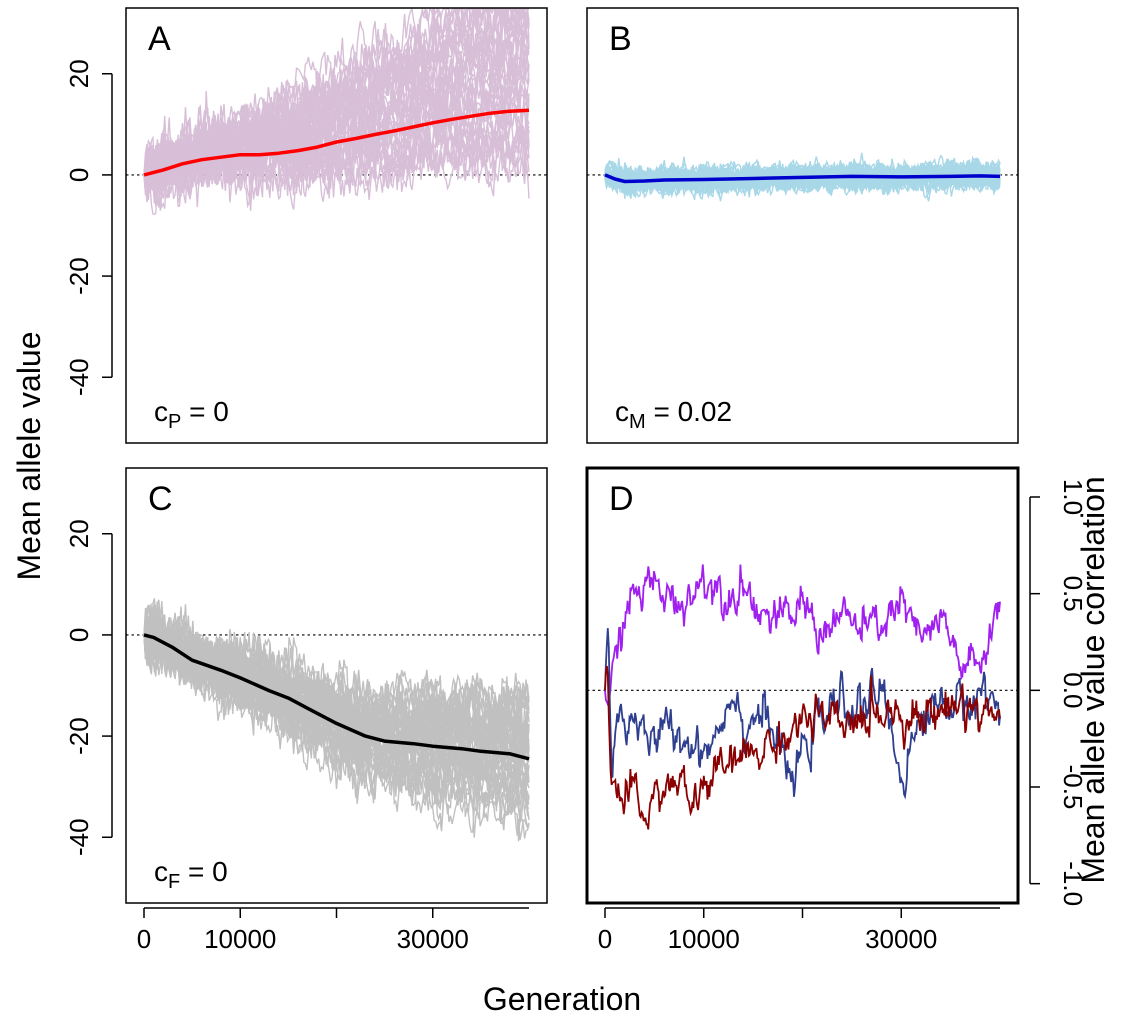 The height and width of the screenshot is (1016, 1125). What do you see at coordinates (160, 499) in the screenshot?
I see `panel-label: C` at bounding box center [160, 499].